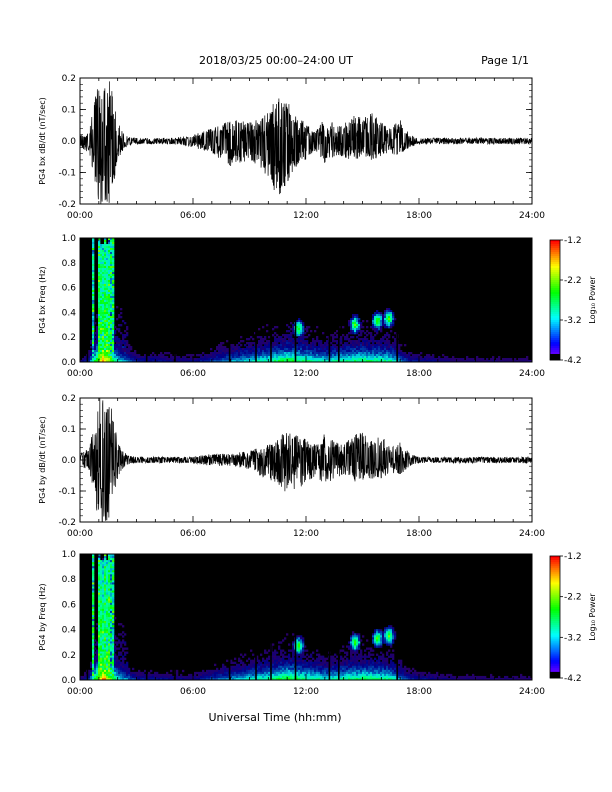  I want to click on colorbar-tick-label: -2.2, so click(573, 281).